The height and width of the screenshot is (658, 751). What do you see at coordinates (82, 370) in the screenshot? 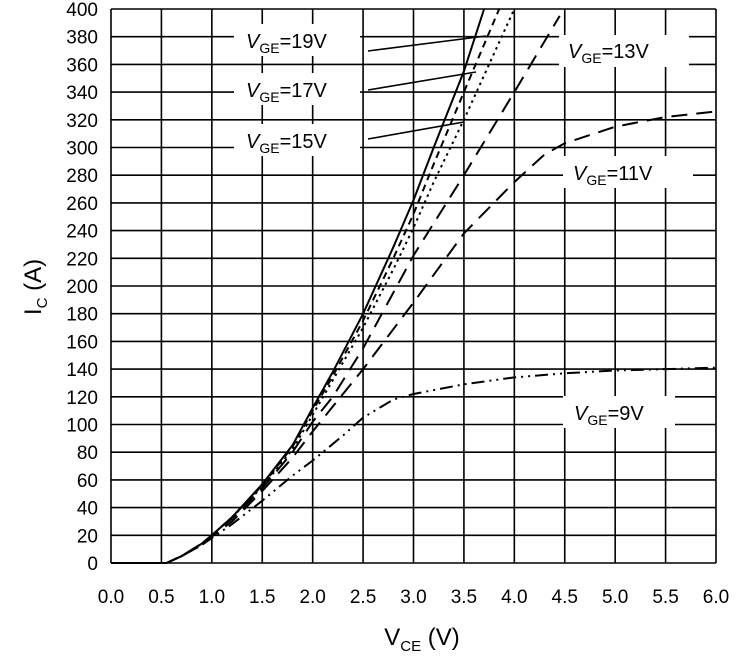
I see `y-tick-label: 140` at bounding box center [82, 370].